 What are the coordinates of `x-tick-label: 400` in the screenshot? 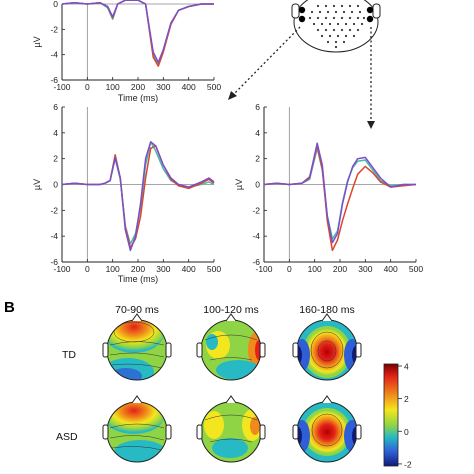 It's located at (189, 87).